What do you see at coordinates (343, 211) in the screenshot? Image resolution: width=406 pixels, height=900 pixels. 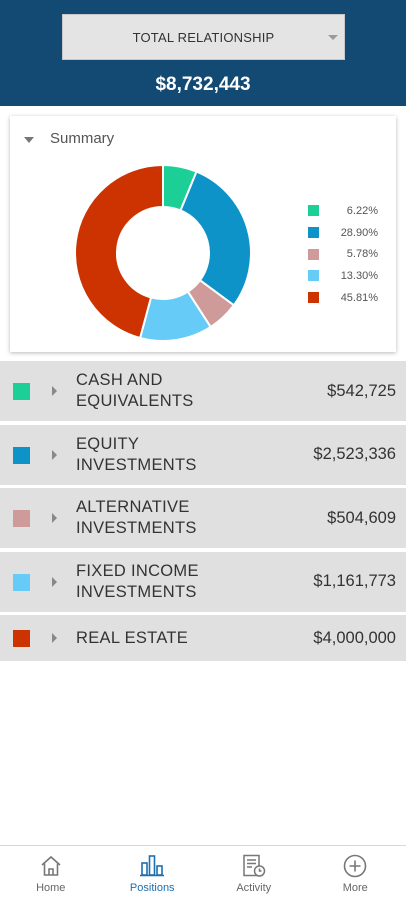 I see `legend-item: 6.22%` at bounding box center [343, 211].